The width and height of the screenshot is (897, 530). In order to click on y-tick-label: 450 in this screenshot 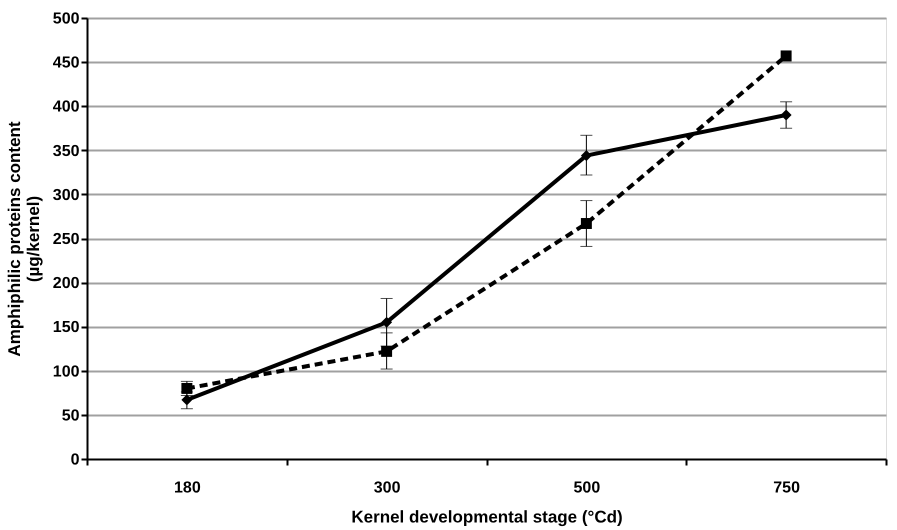, I will do `click(66, 63)`.